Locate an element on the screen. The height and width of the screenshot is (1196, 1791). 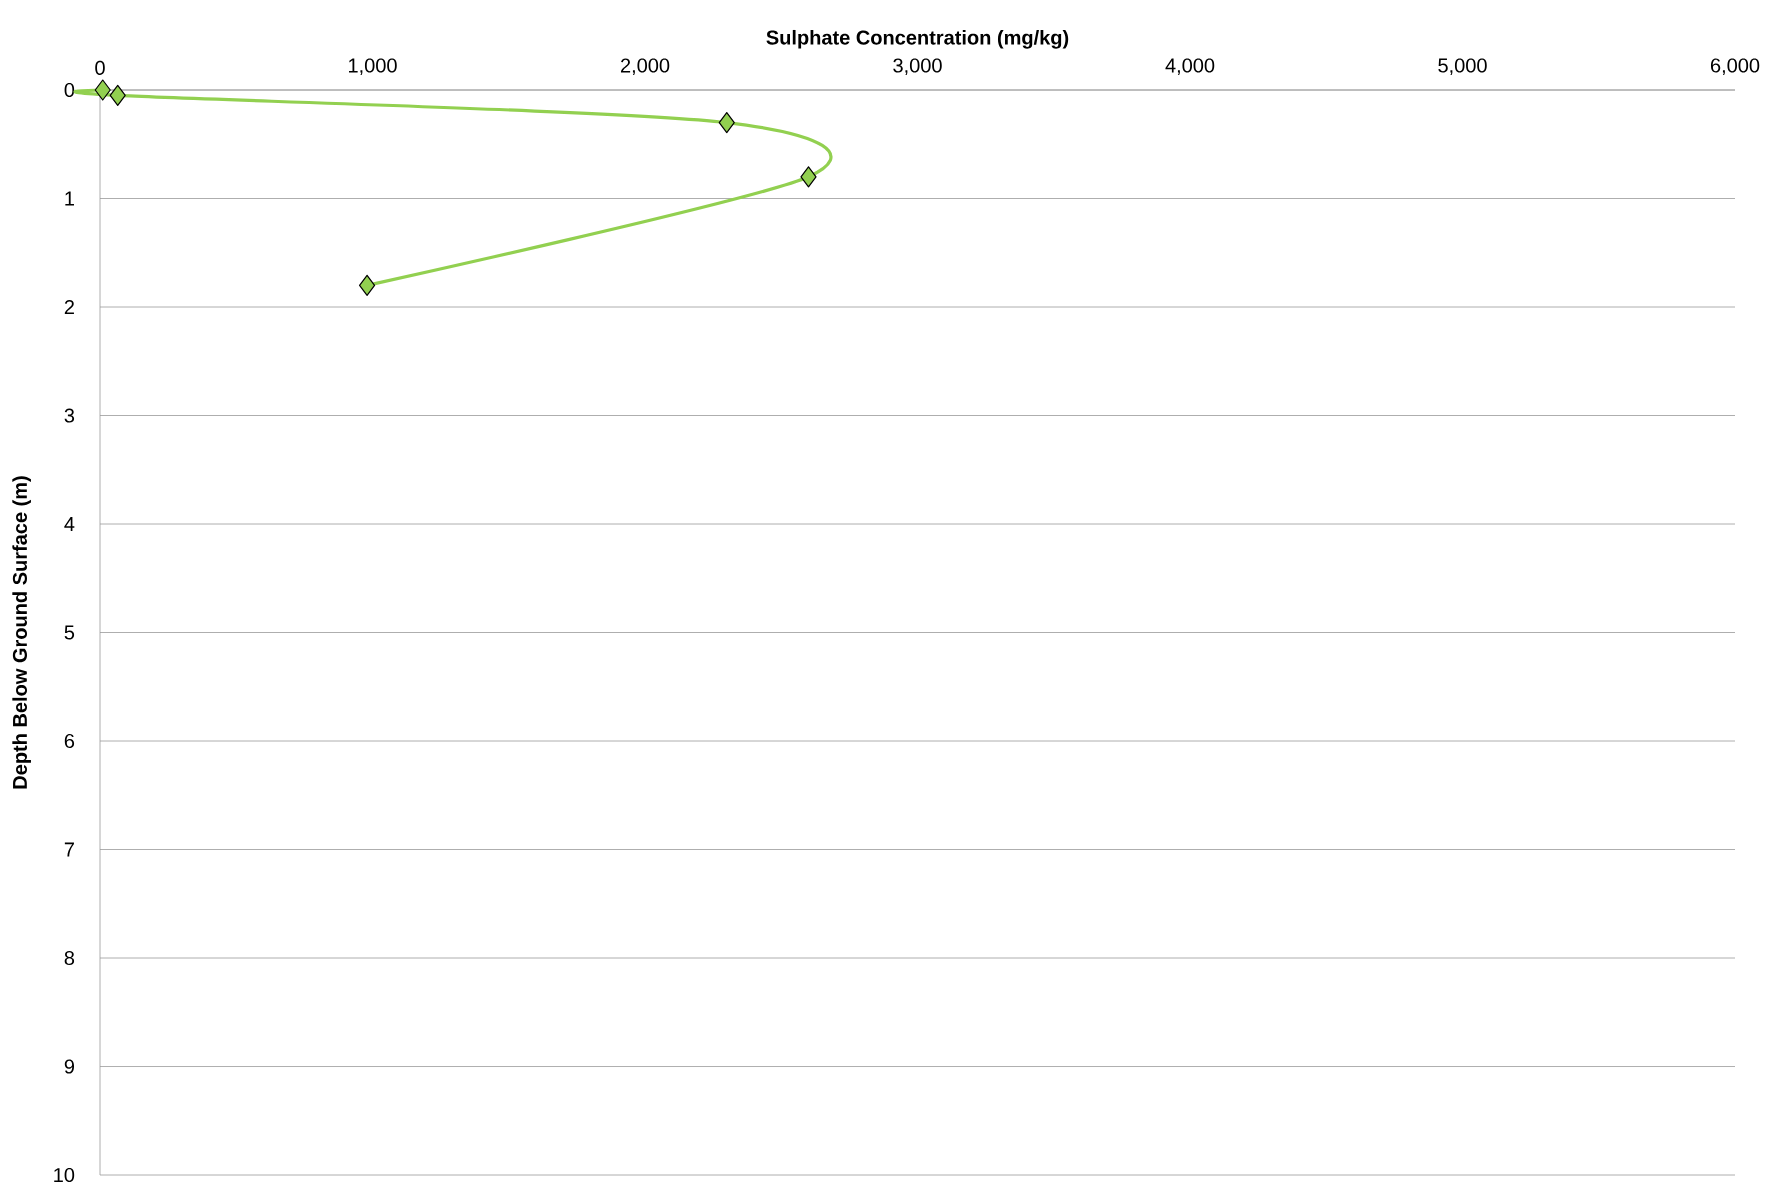
x-tick-label: 3,000 is located at coordinates (917, 66).